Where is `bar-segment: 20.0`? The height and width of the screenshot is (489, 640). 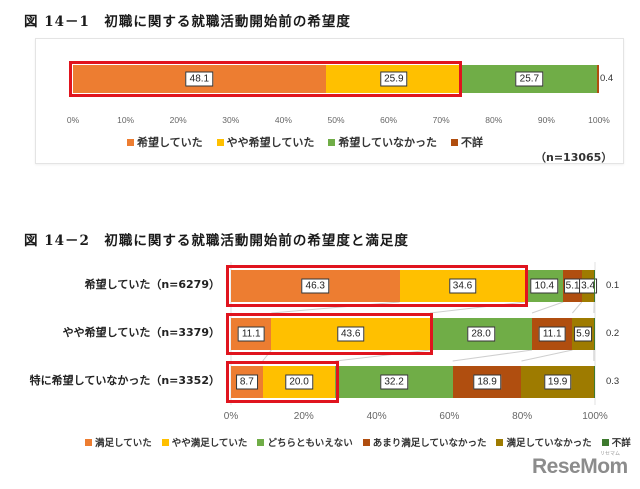
bar-segment: 20.0 is located at coordinates (299, 382).